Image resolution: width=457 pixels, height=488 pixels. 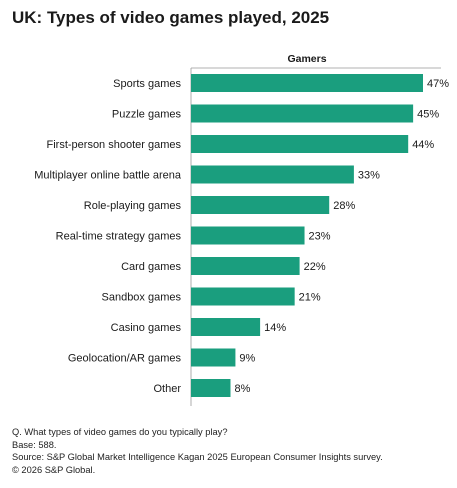 I want to click on category-label: Casino games, so click(x=146, y=328).